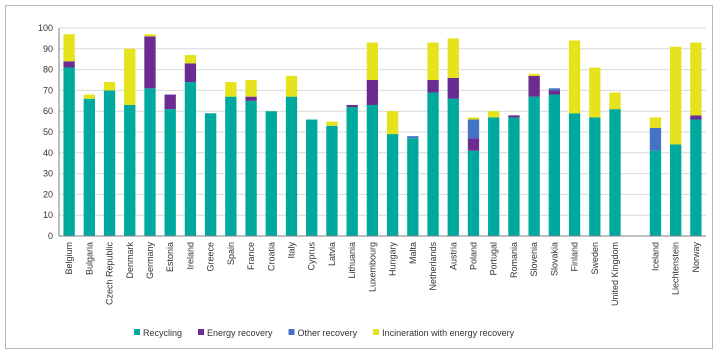 The image size is (718, 354). Describe the element at coordinates (48, 153) in the screenshot. I see `y-tick-label-40: 40` at that location.